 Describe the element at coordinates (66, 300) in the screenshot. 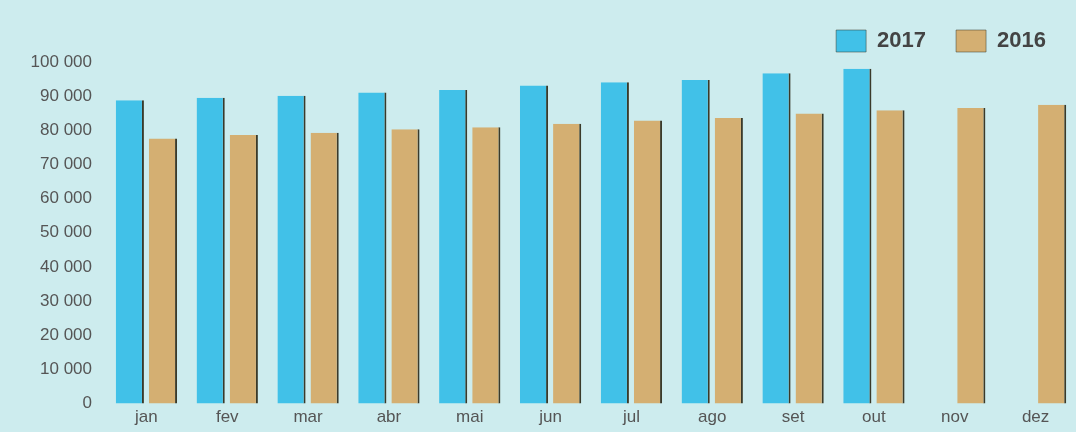

I see `y-tick-label: 30 000` at that location.